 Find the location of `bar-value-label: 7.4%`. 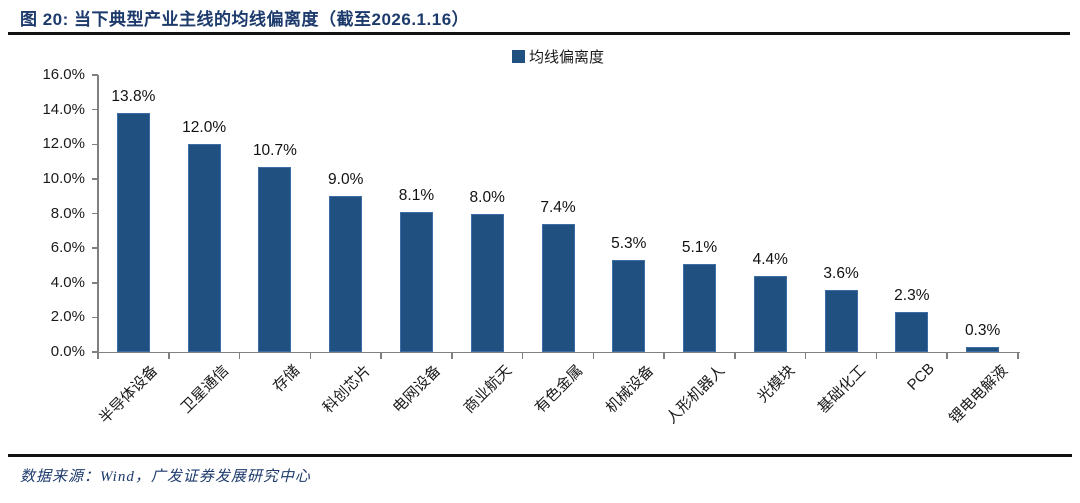

bar-value-label: 7.4% is located at coordinates (558, 207).